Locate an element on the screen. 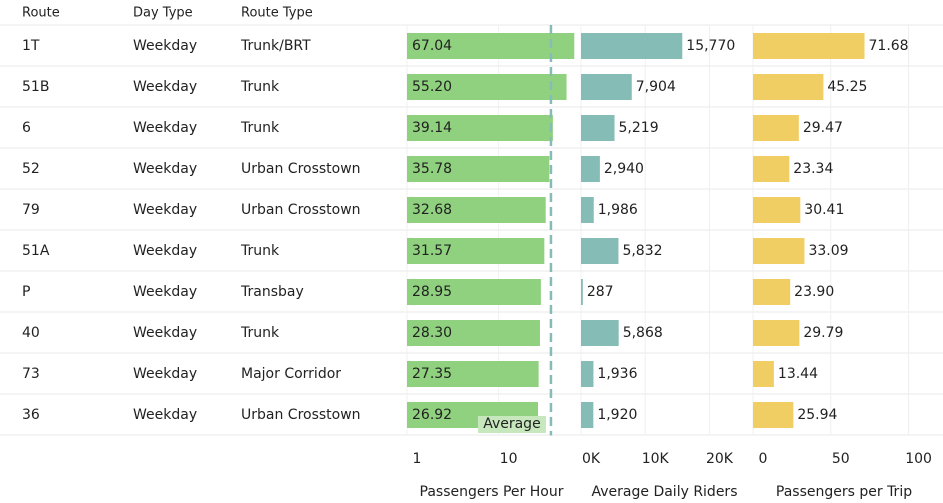 This screenshot has height=503, width=943. value-label: 7,904 is located at coordinates (656, 87).